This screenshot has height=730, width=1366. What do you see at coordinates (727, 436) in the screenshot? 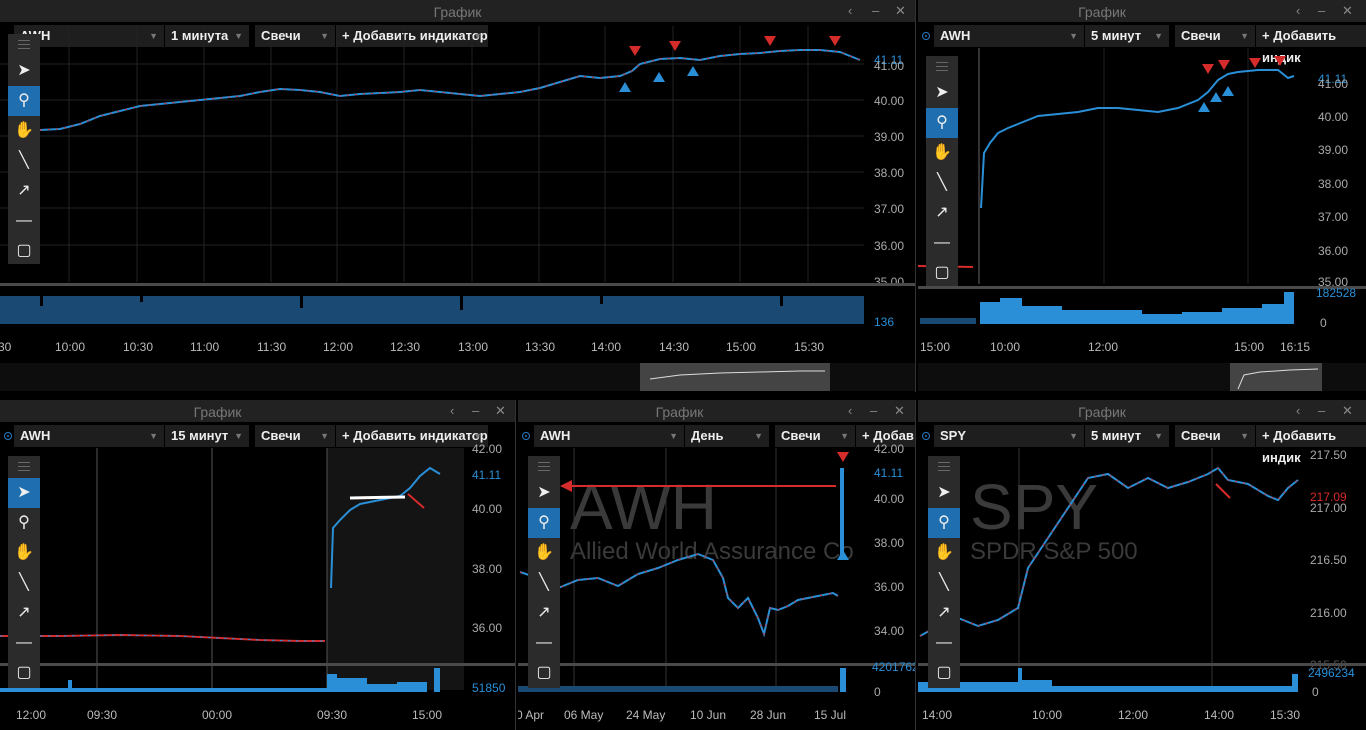
I see `interval-select: День ▼` at bounding box center [727, 436].